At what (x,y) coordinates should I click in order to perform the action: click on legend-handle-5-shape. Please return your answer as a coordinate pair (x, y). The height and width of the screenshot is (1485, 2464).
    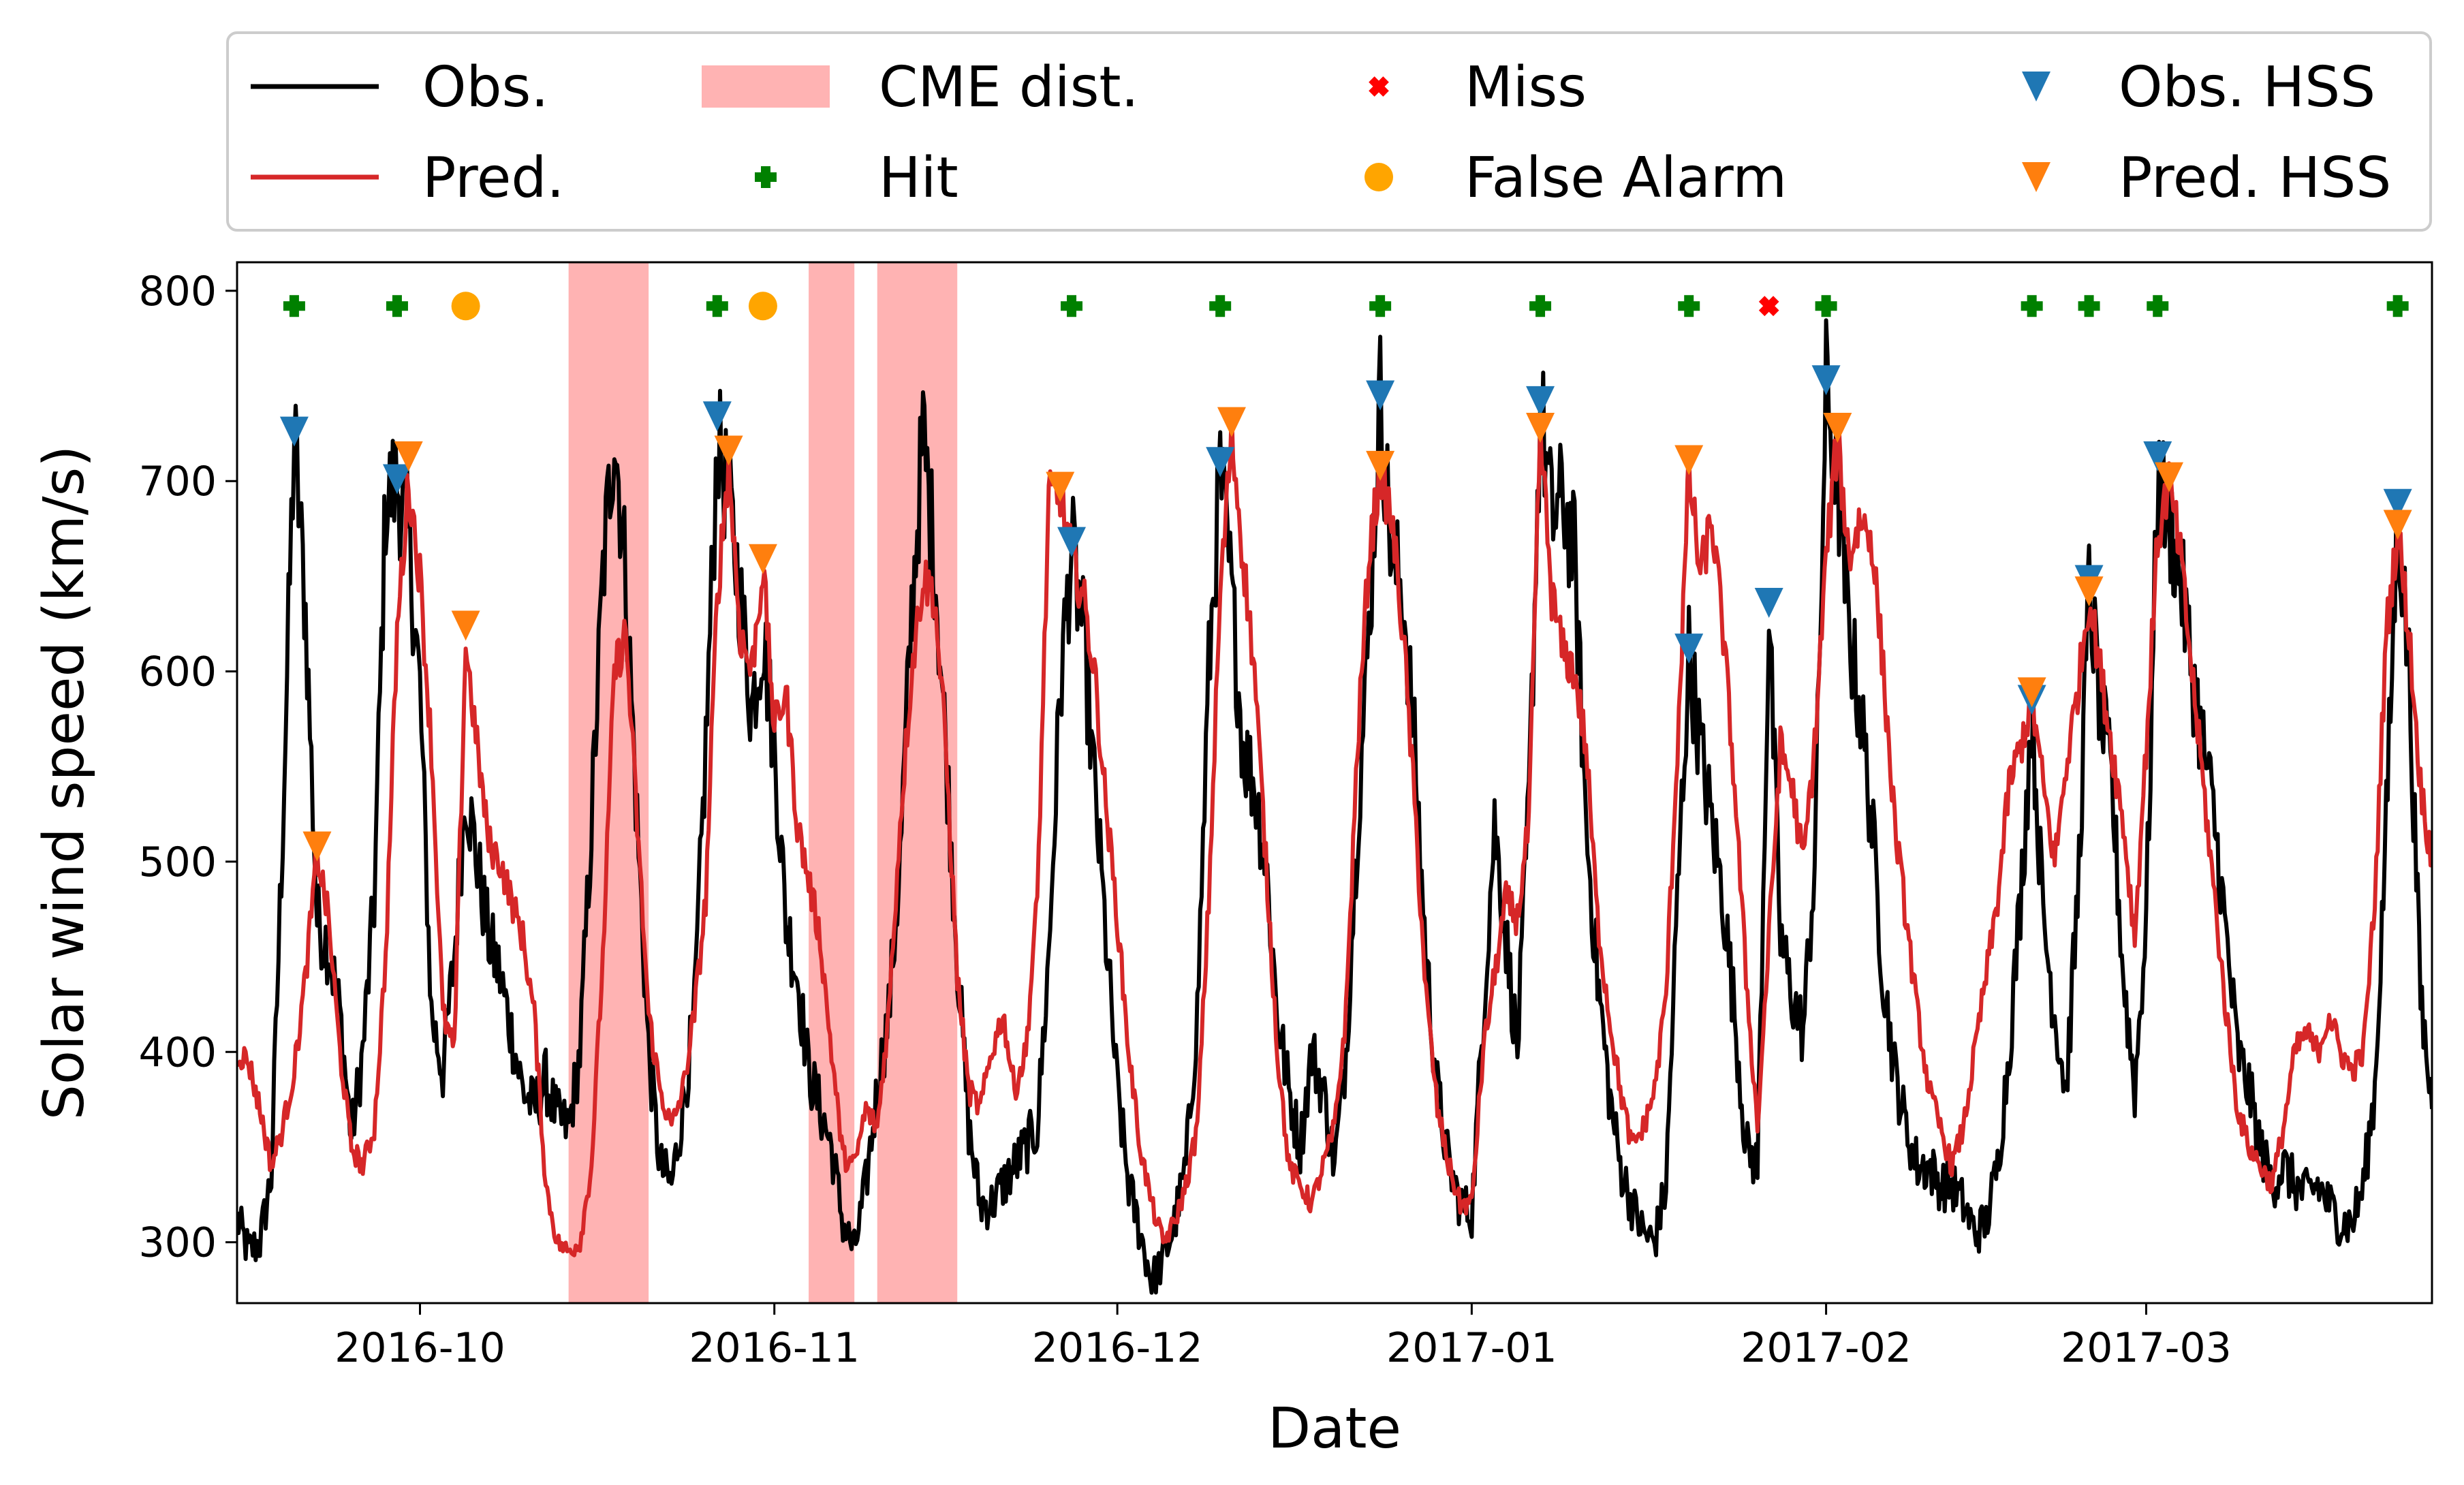
    Looking at the image, I should click on (1379, 86).